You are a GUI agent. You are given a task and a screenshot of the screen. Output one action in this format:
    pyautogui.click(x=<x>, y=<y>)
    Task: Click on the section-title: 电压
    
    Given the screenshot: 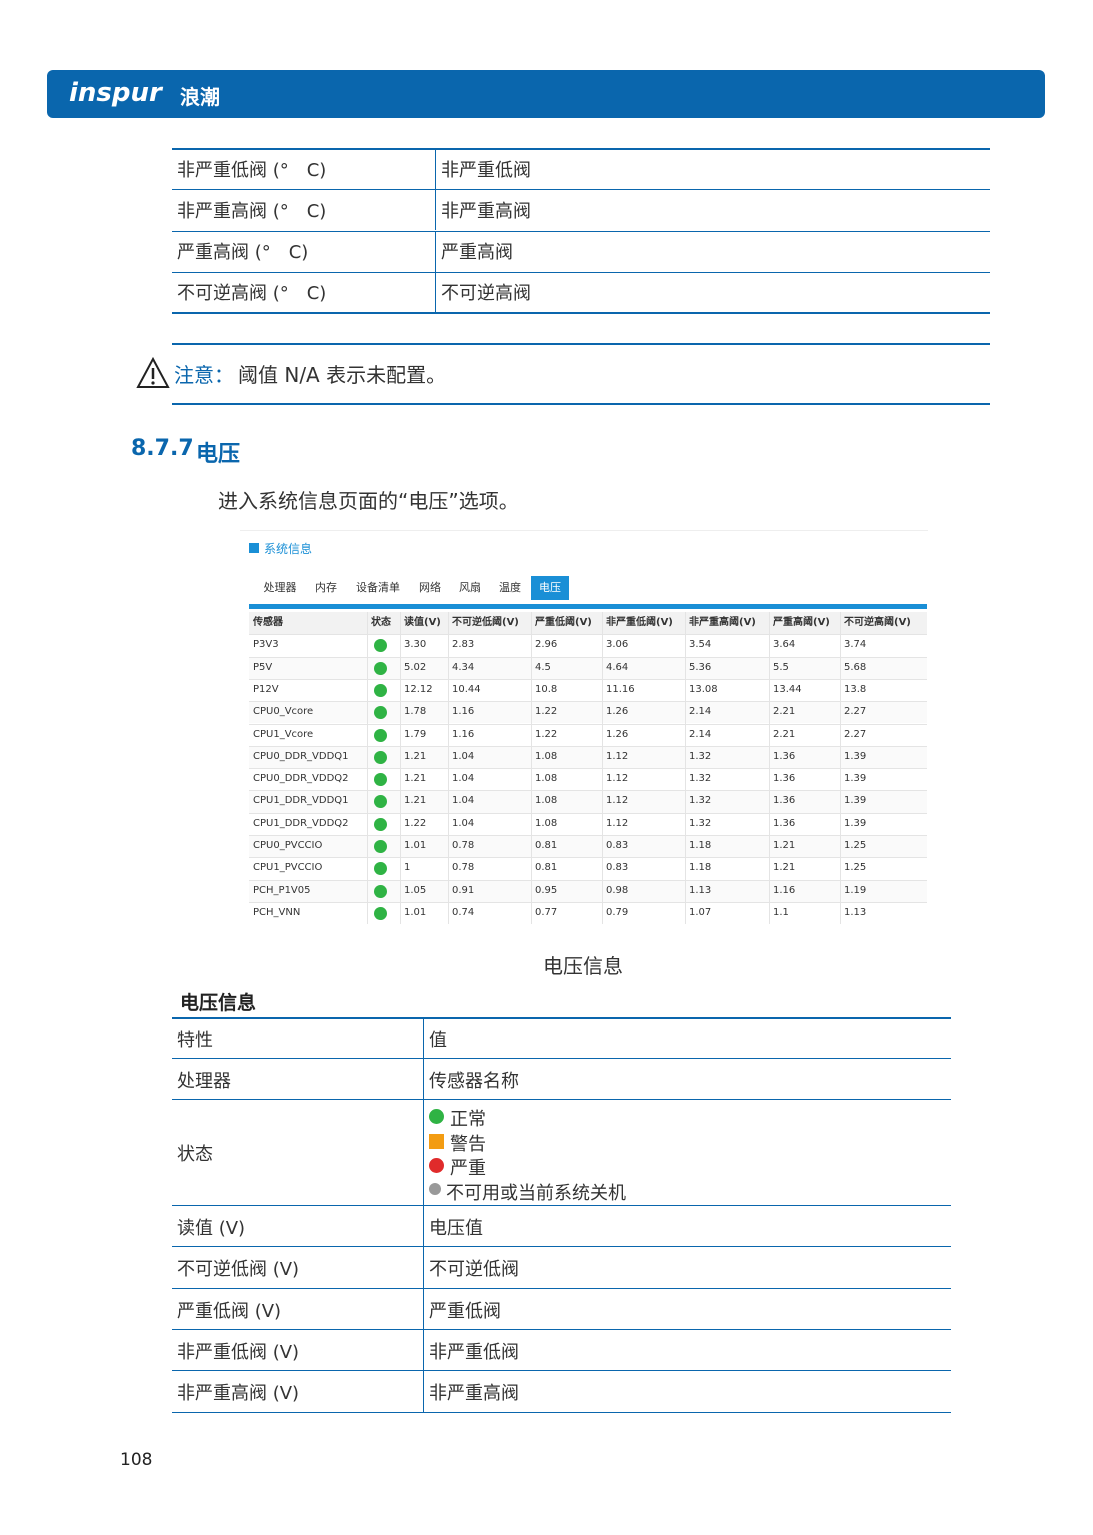 What is the action you would take?
    pyautogui.click(x=218, y=454)
    